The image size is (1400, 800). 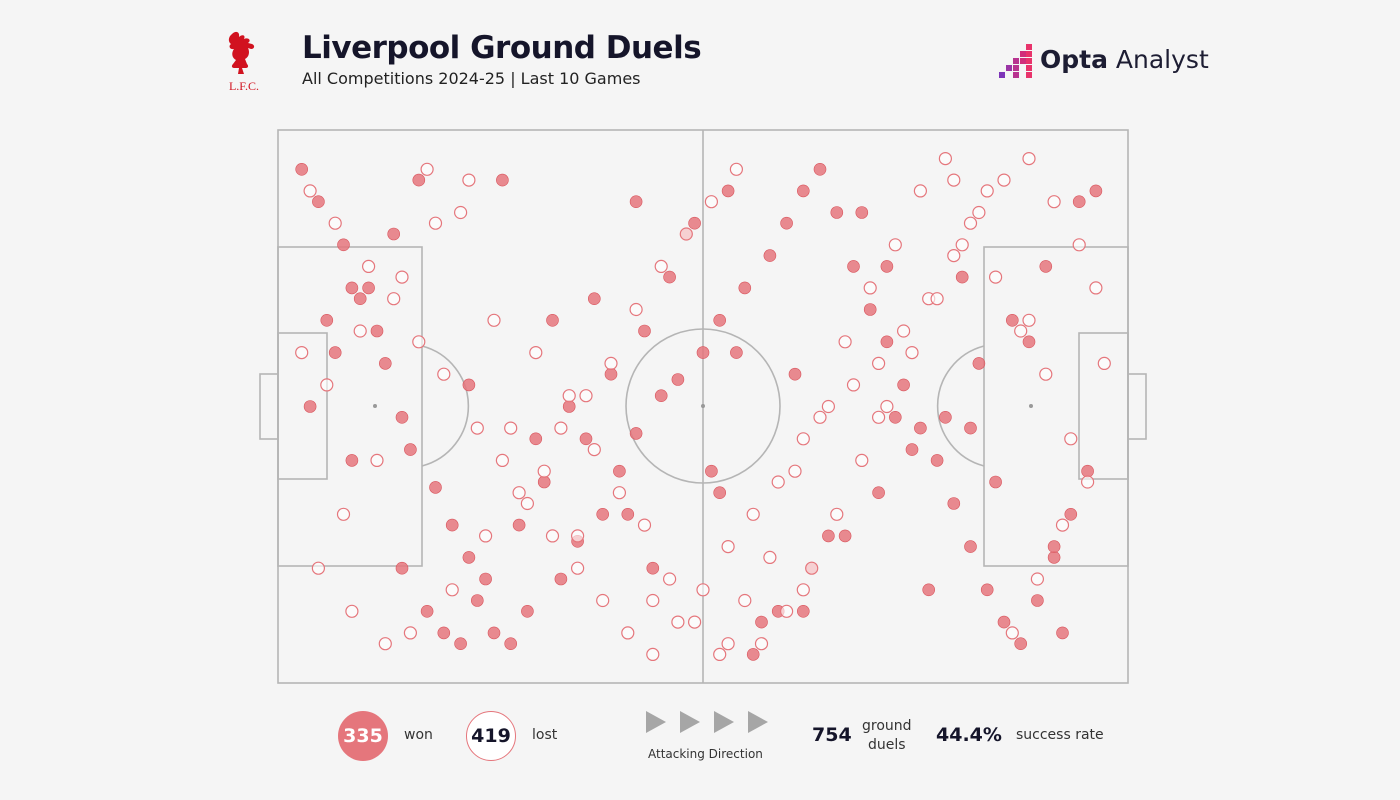 What do you see at coordinates (375, 406) in the screenshot?
I see `left-penalty-spot` at bounding box center [375, 406].